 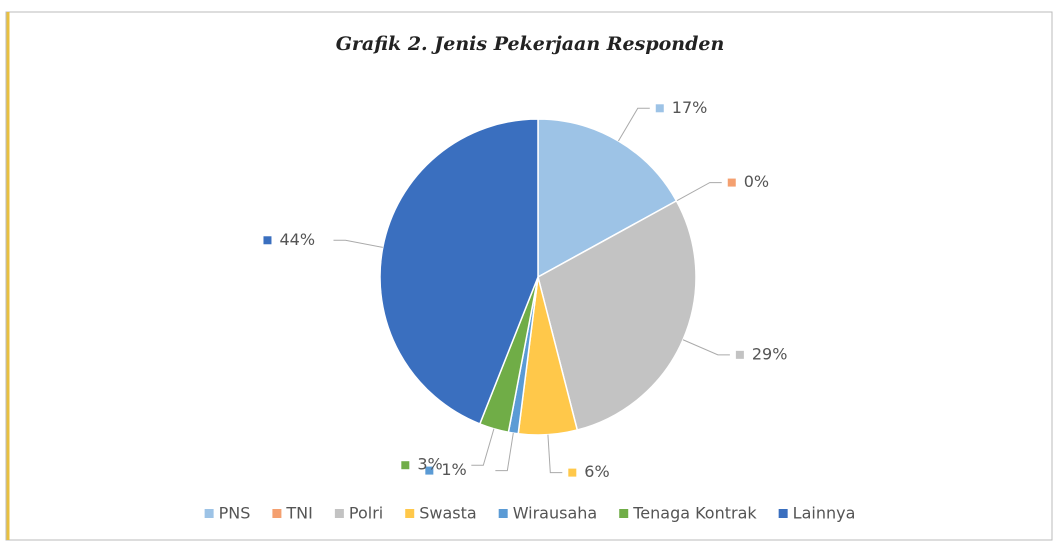 What do you see at coordinates (694, 513) in the screenshot?
I see `legend-label: Tenaga Kontrak` at bounding box center [694, 513].